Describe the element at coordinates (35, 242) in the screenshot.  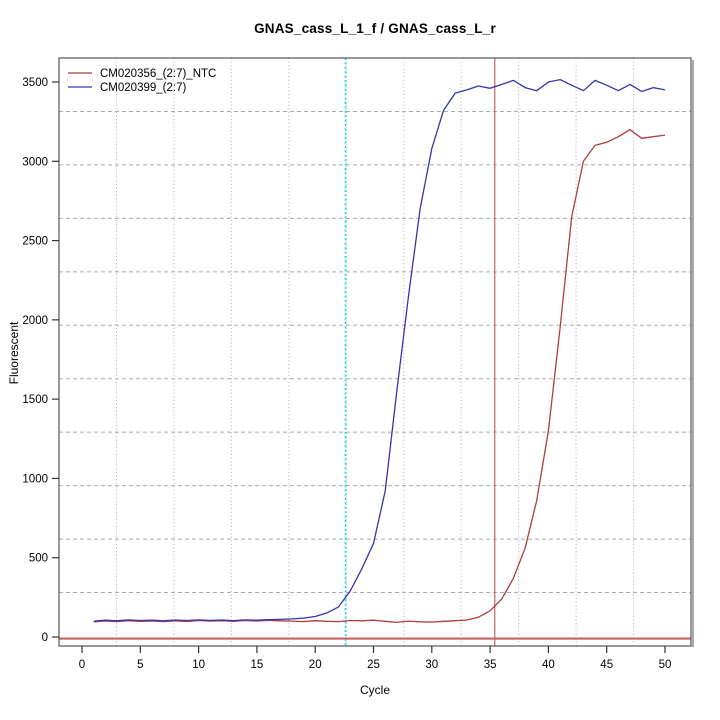
I see `y-tick-label: 2500` at that location.